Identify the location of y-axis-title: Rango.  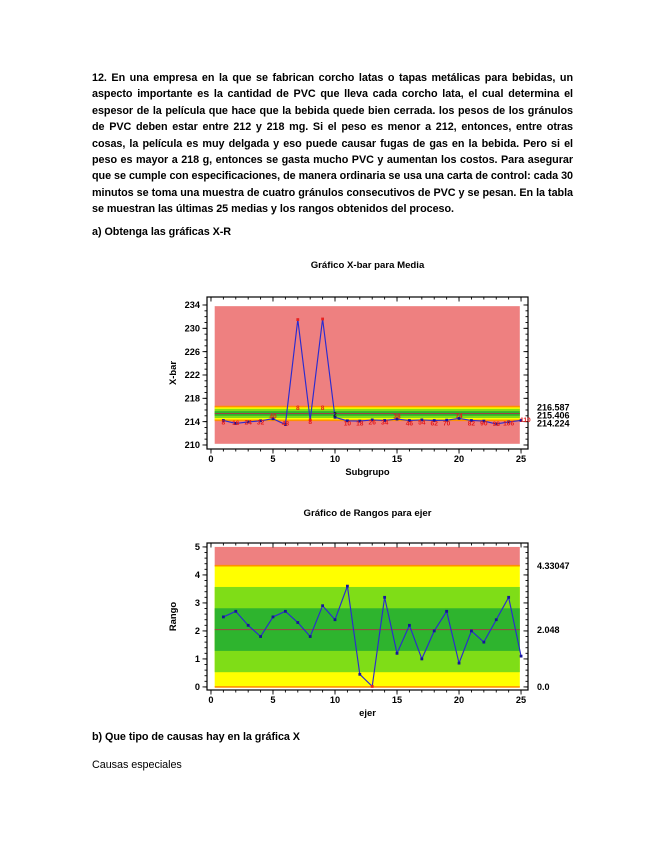
(172, 616).